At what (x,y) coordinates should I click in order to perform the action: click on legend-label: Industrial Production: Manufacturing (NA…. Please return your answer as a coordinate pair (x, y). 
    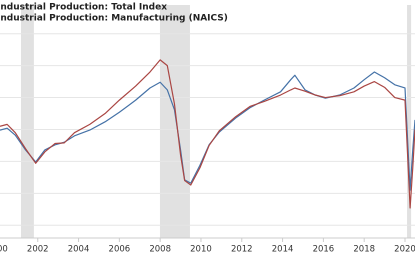
    Looking at the image, I should click on (114, 19).